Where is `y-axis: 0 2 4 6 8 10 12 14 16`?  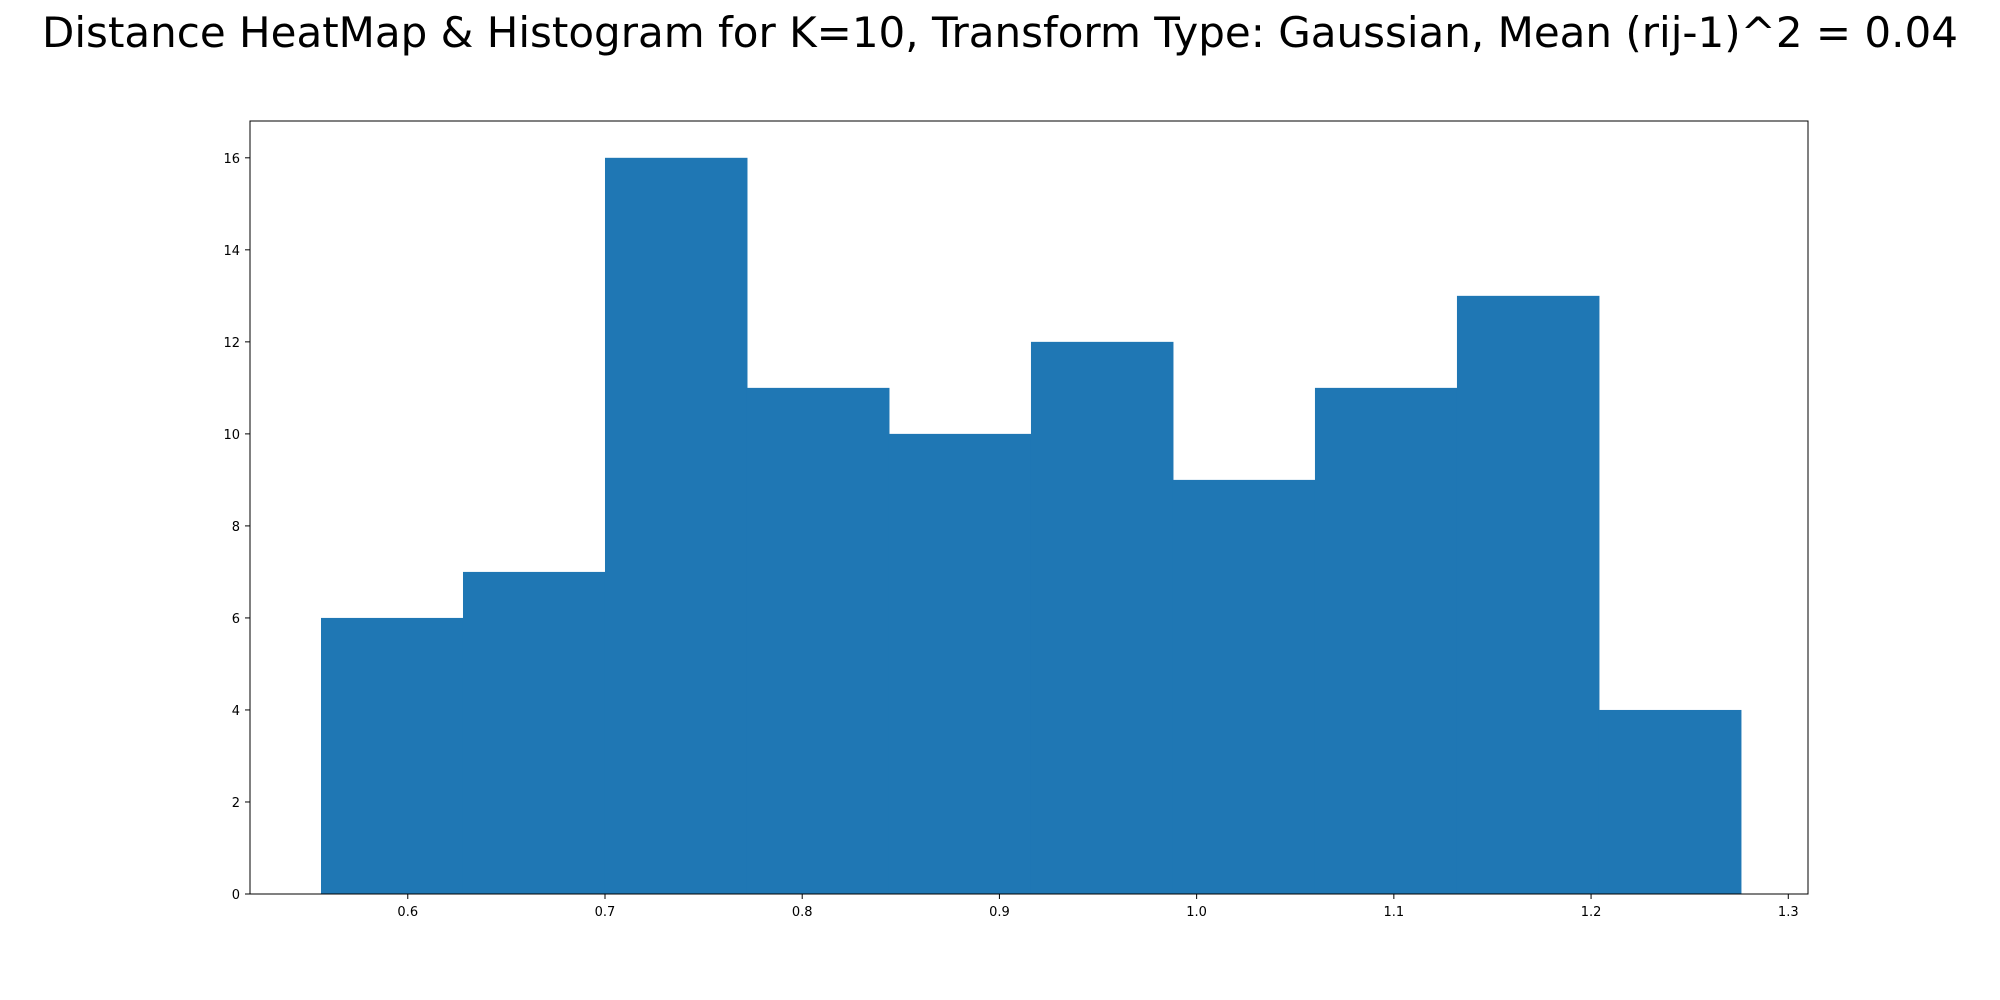
y-axis: 0 2 4 6 8 10 12 14 16 is located at coordinates (236, 527).